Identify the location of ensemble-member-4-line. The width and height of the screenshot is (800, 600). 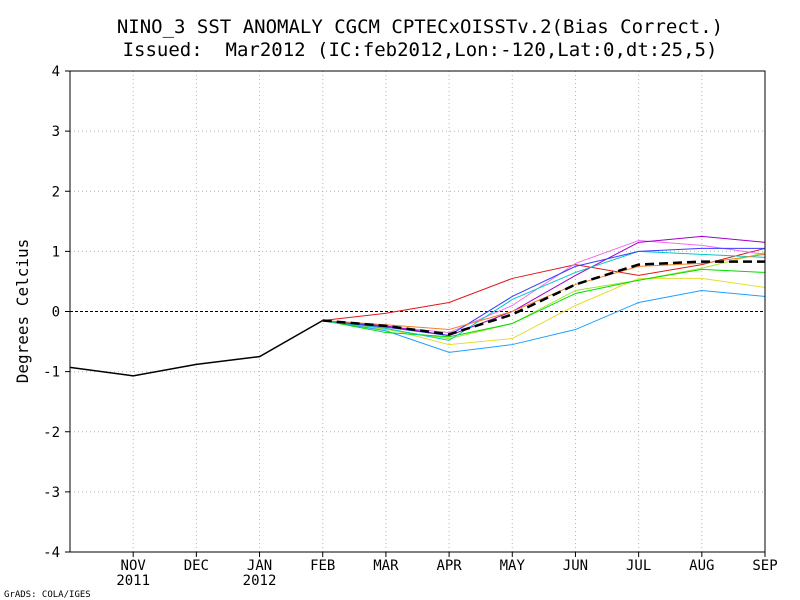
(544, 321).